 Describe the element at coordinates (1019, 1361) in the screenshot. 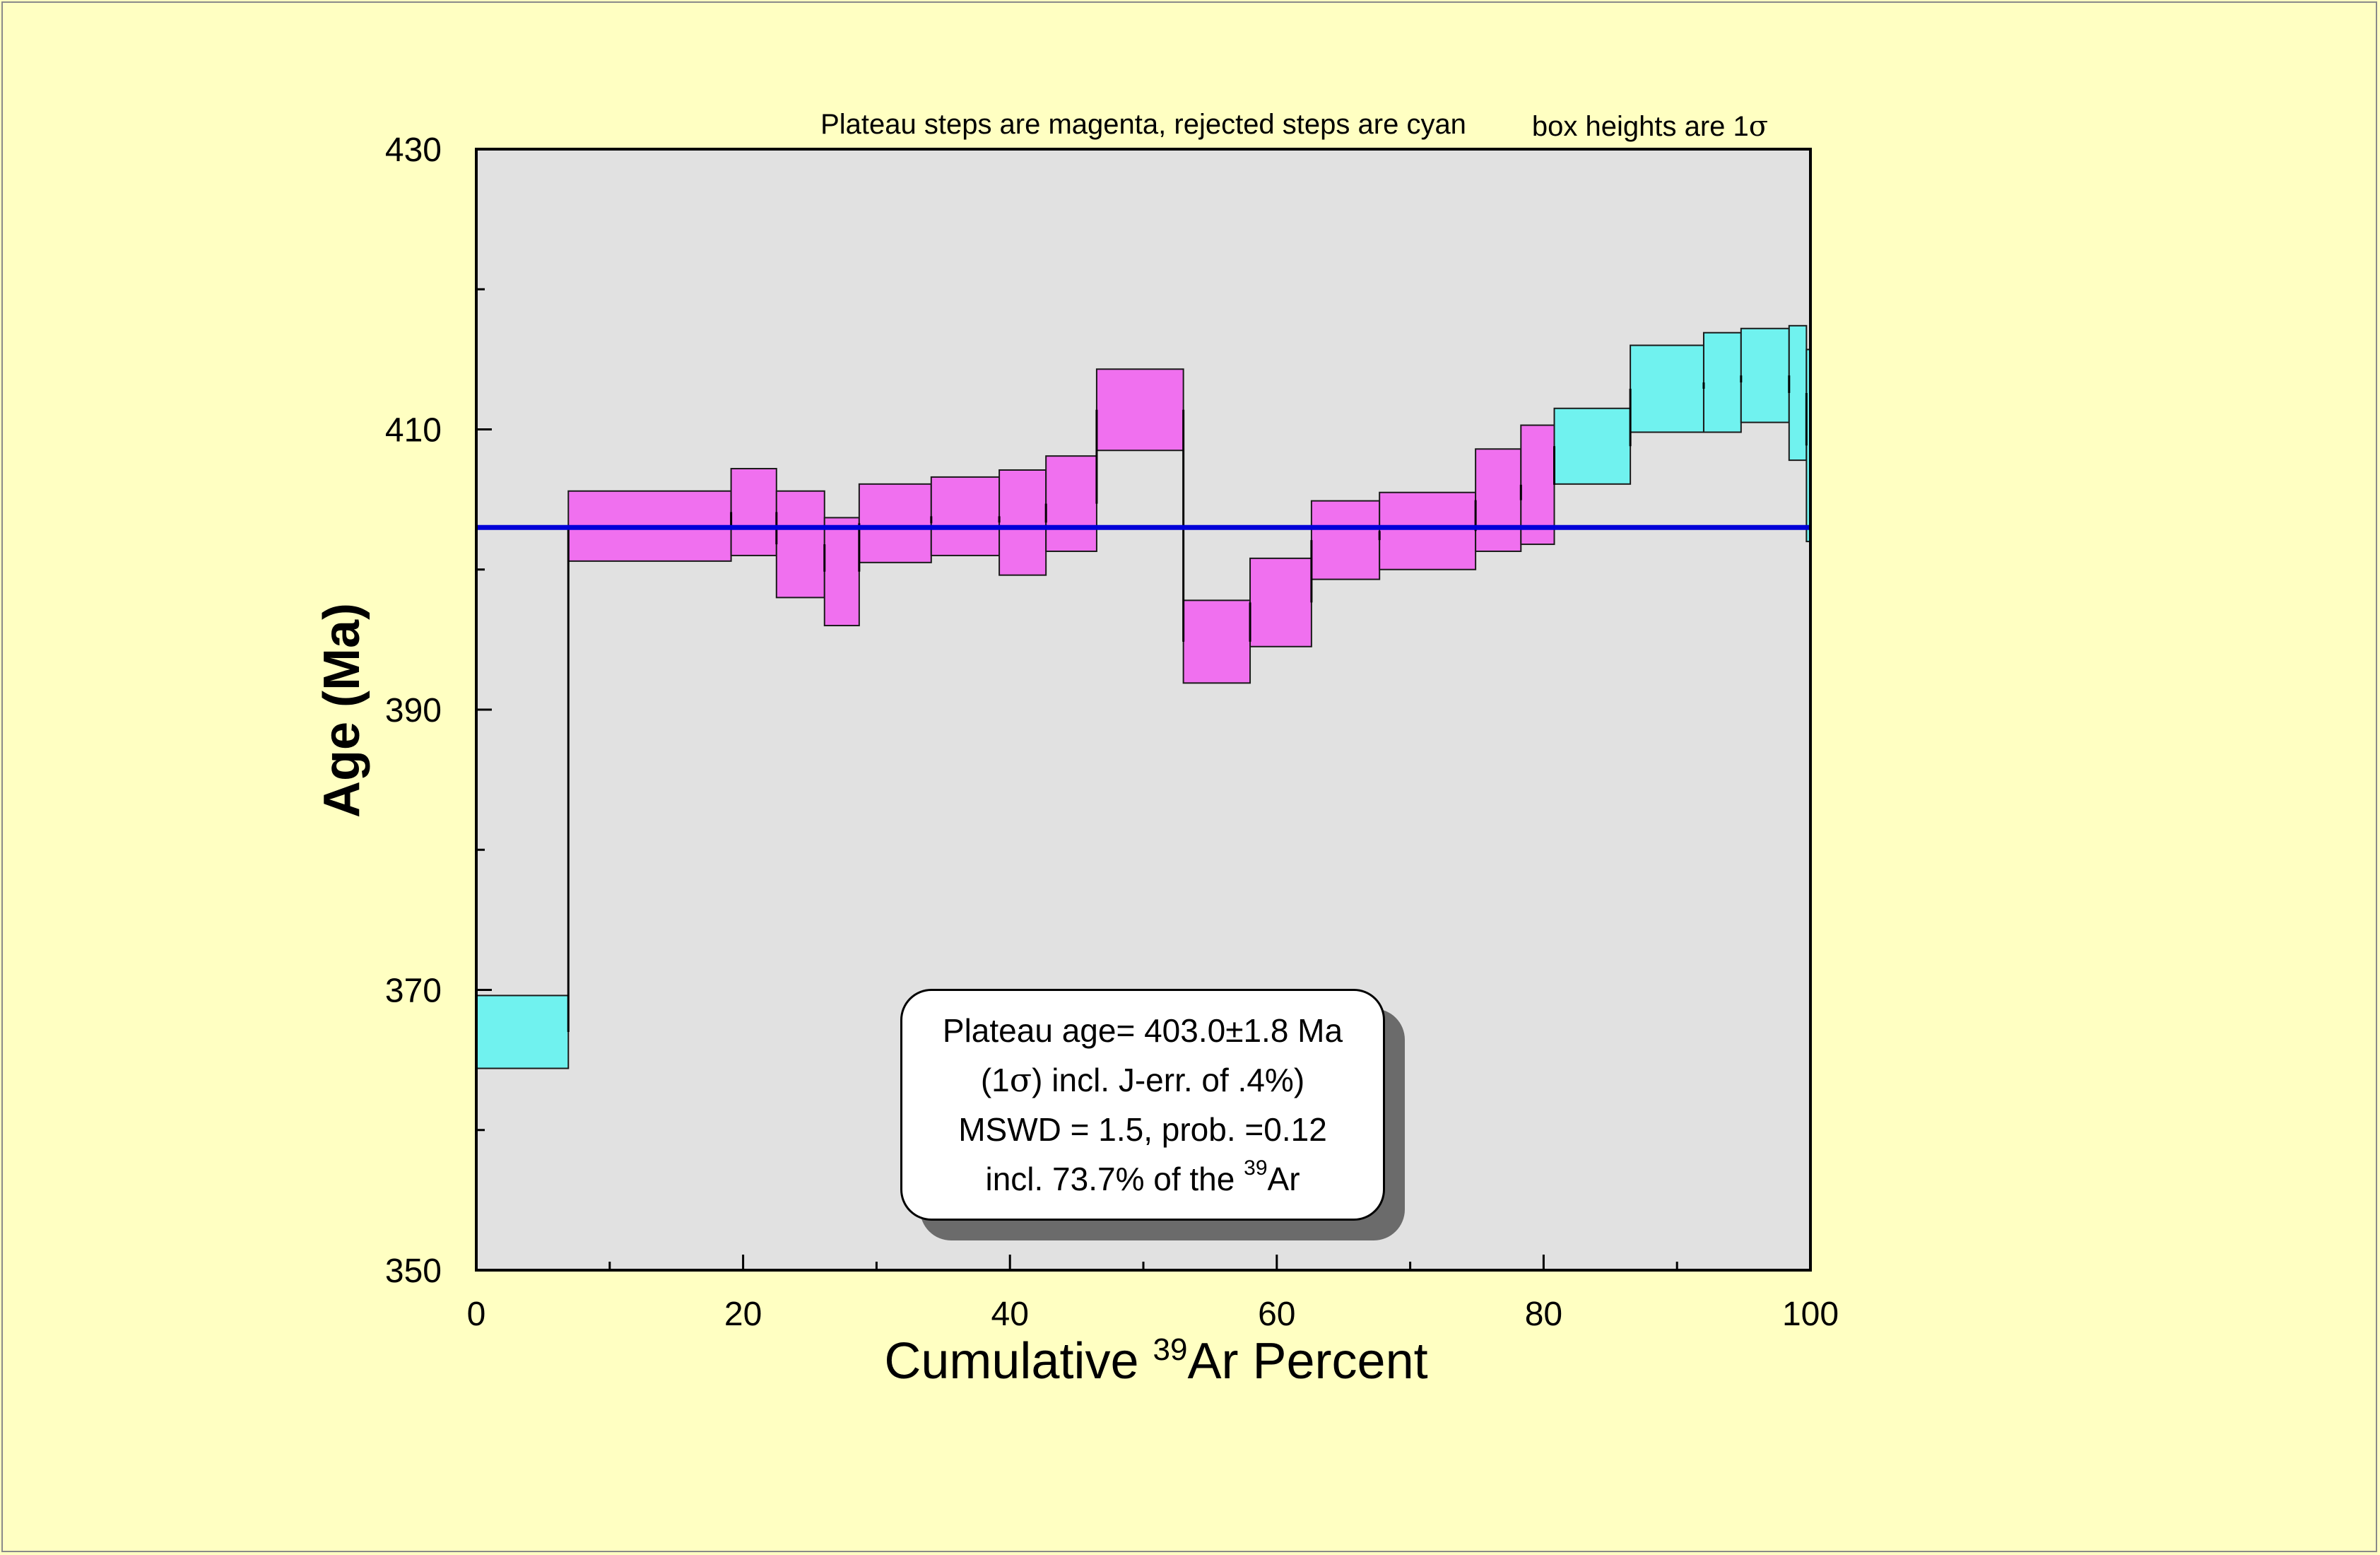

I see `x-axis-title-pre: Cumulative` at that location.